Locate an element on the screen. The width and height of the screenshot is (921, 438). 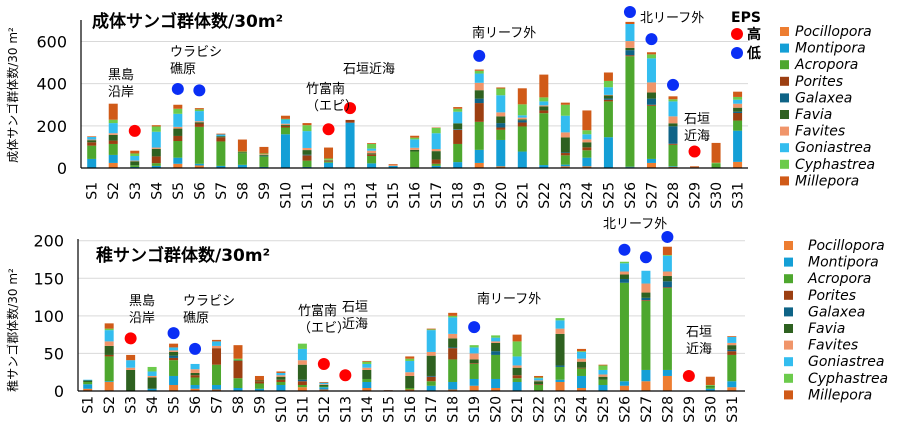
region-annotation: 石垣 is located at coordinates (355, 307).